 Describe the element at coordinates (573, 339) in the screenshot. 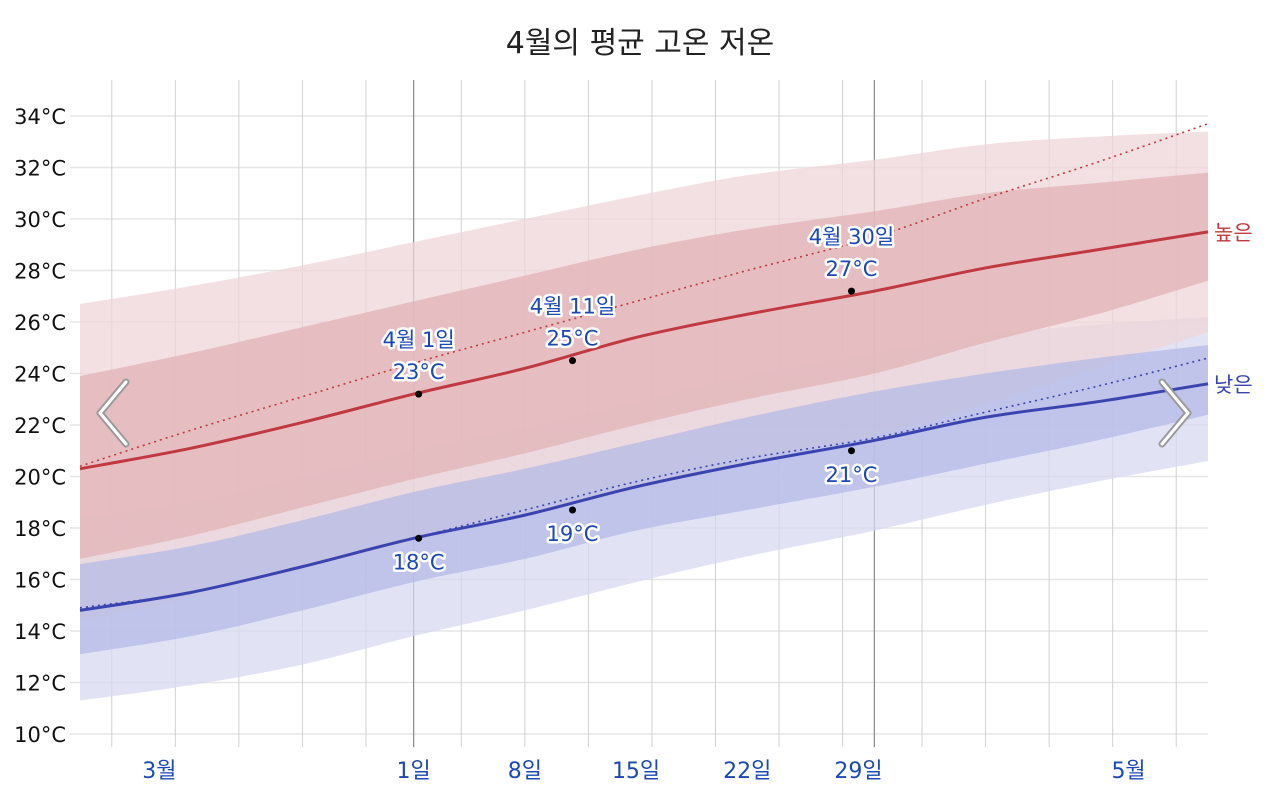

I see `annotation-value: 25°C` at that location.